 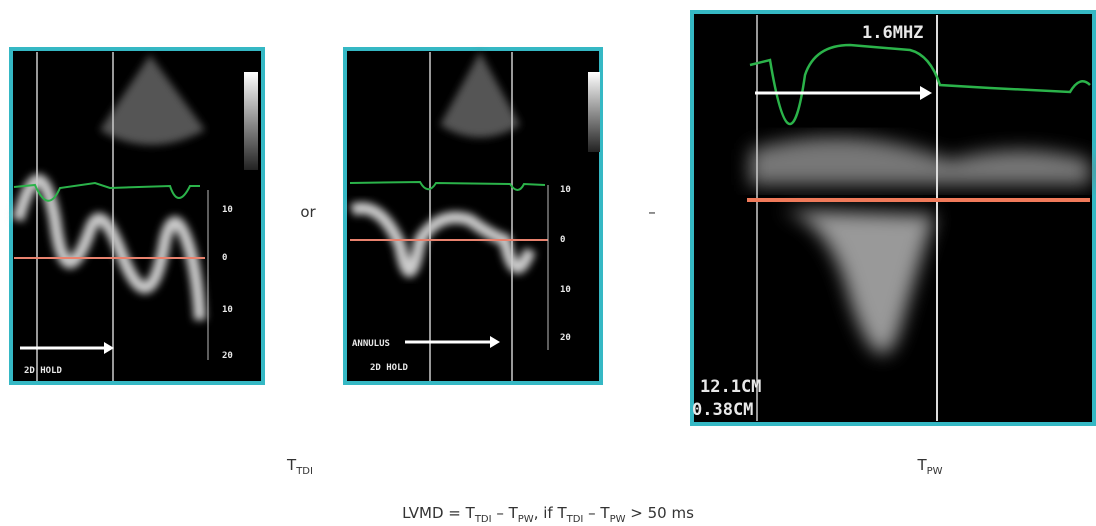 I want to click on time-label: TPW, so click(x=929, y=466).